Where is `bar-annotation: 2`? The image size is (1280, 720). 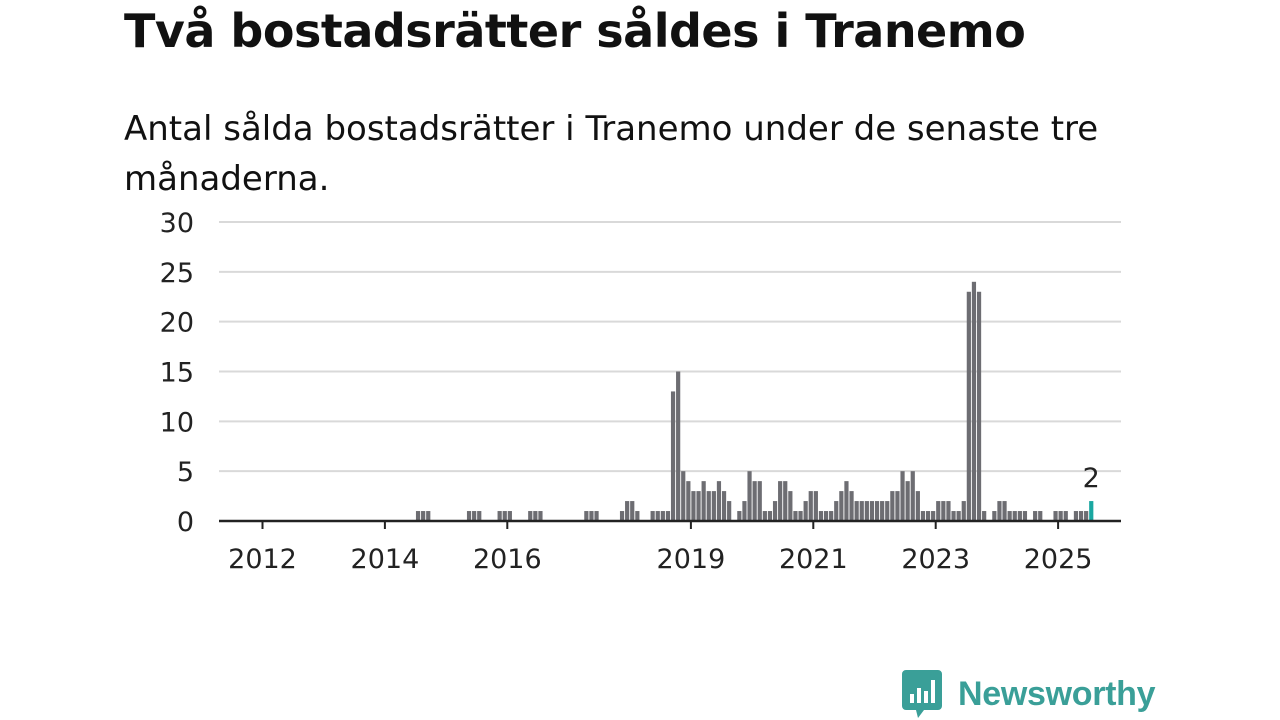 bar-annotation: 2 is located at coordinates (1091, 478).